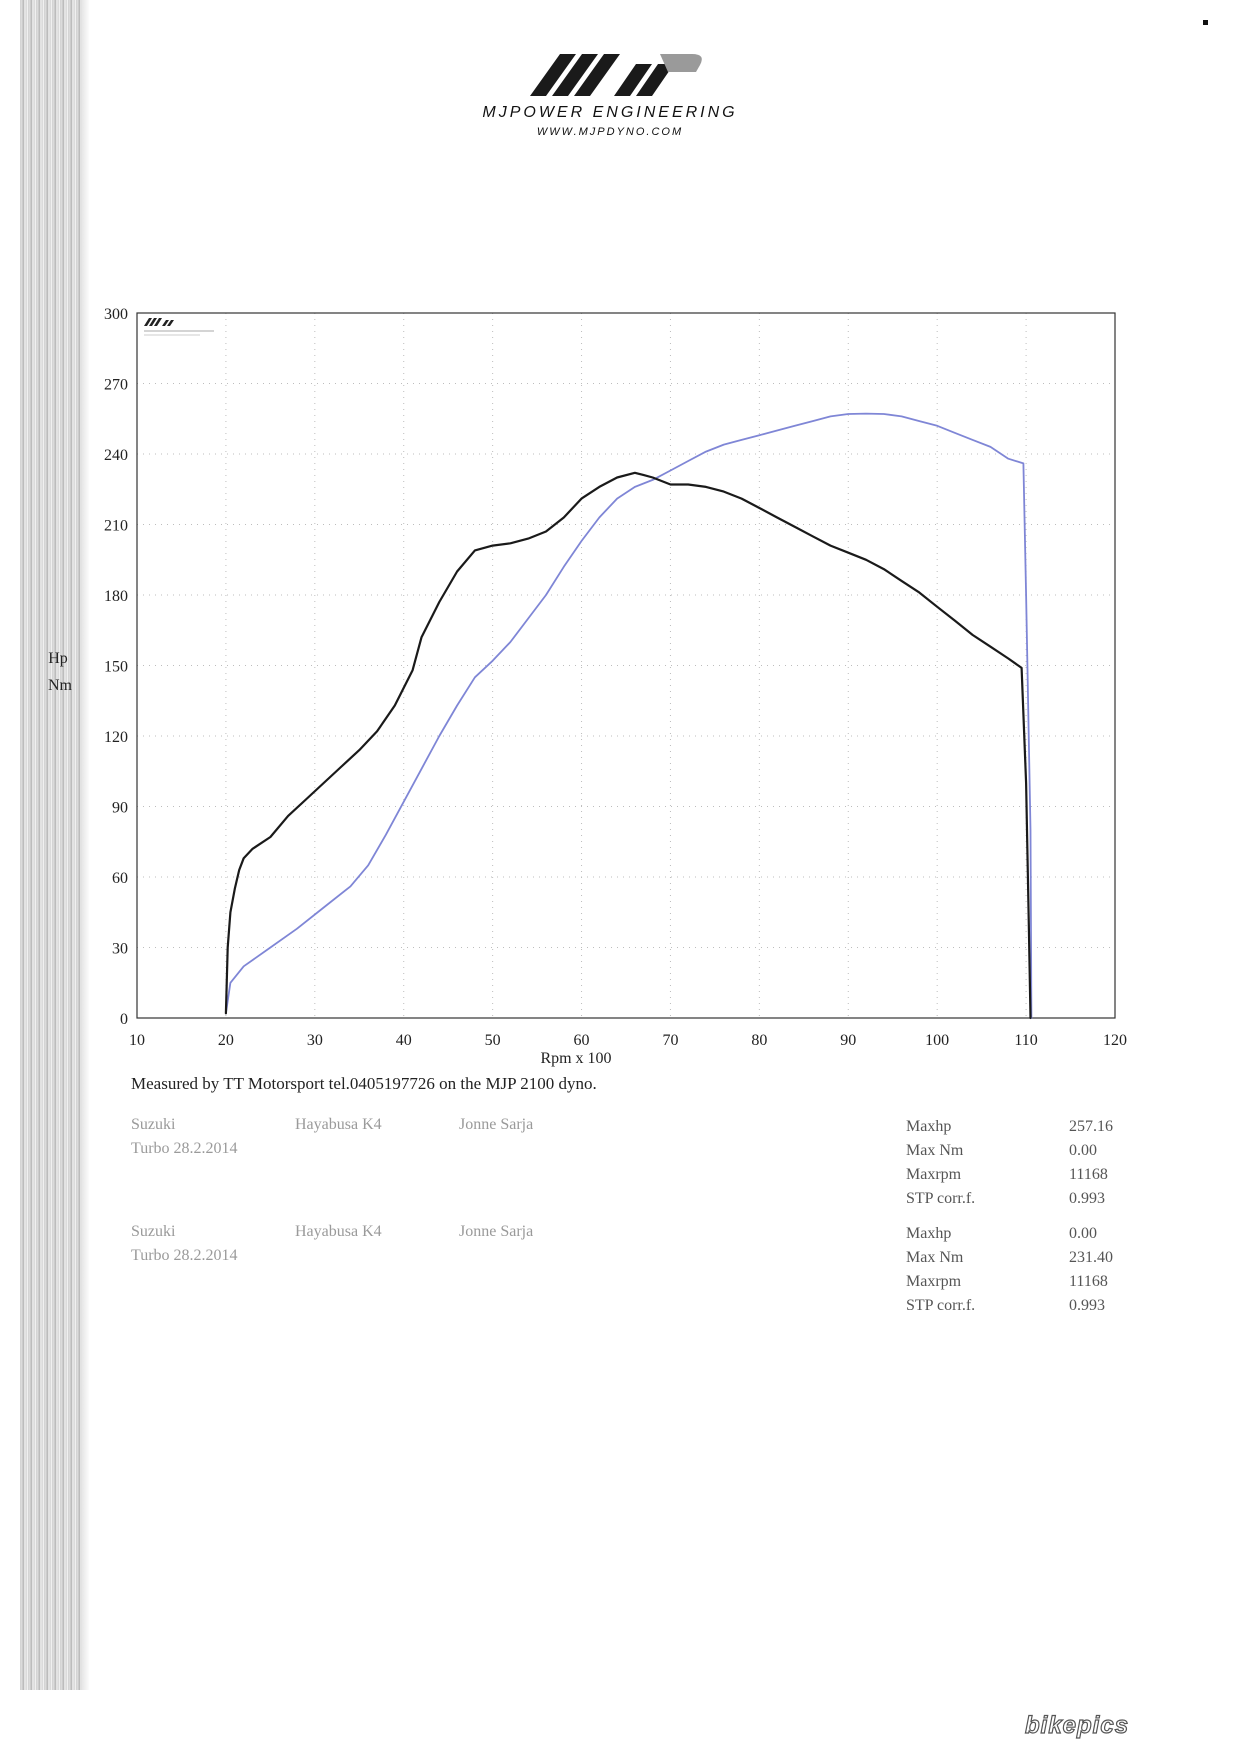 The image size is (1240, 1754). What do you see at coordinates (628, 1040) in the screenshot?
I see `x-tick-labels: 10 20 30 40 50 60 70 80 90 100 110 120` at bounding box center [628, 1040].